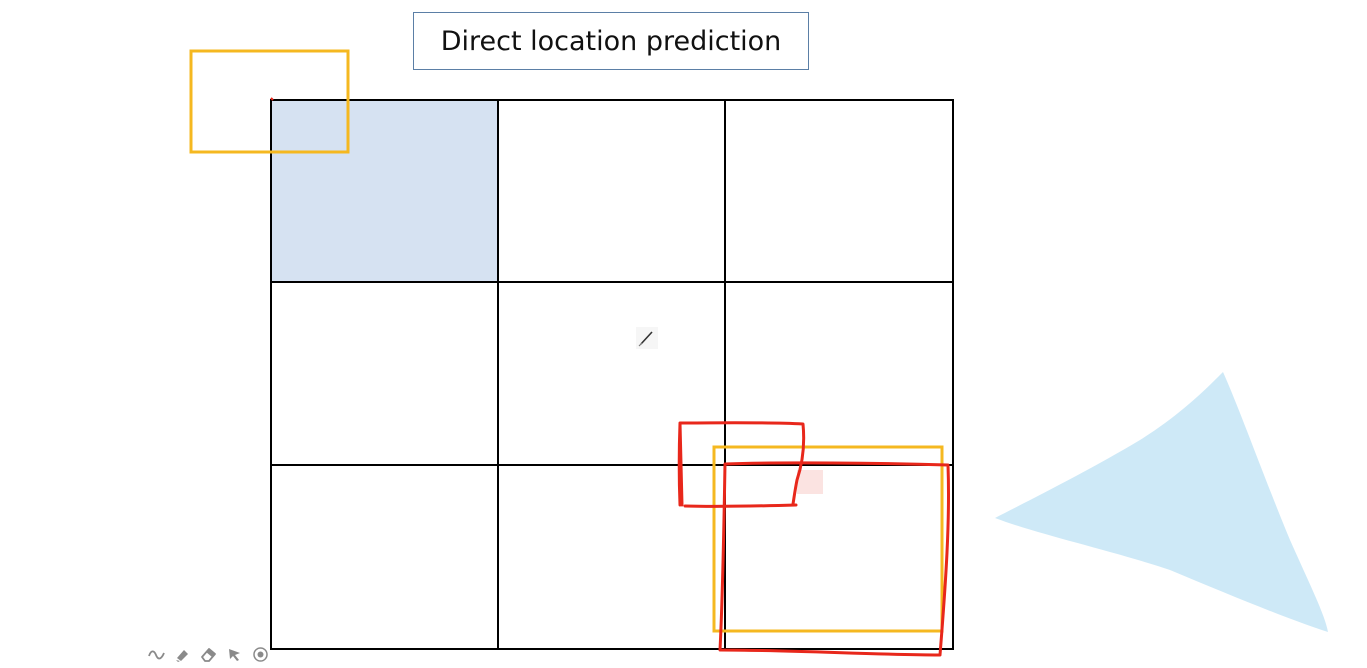 This screenshot has width=1367, height=668. I want to click on eraser-icon, so click(208, 654).